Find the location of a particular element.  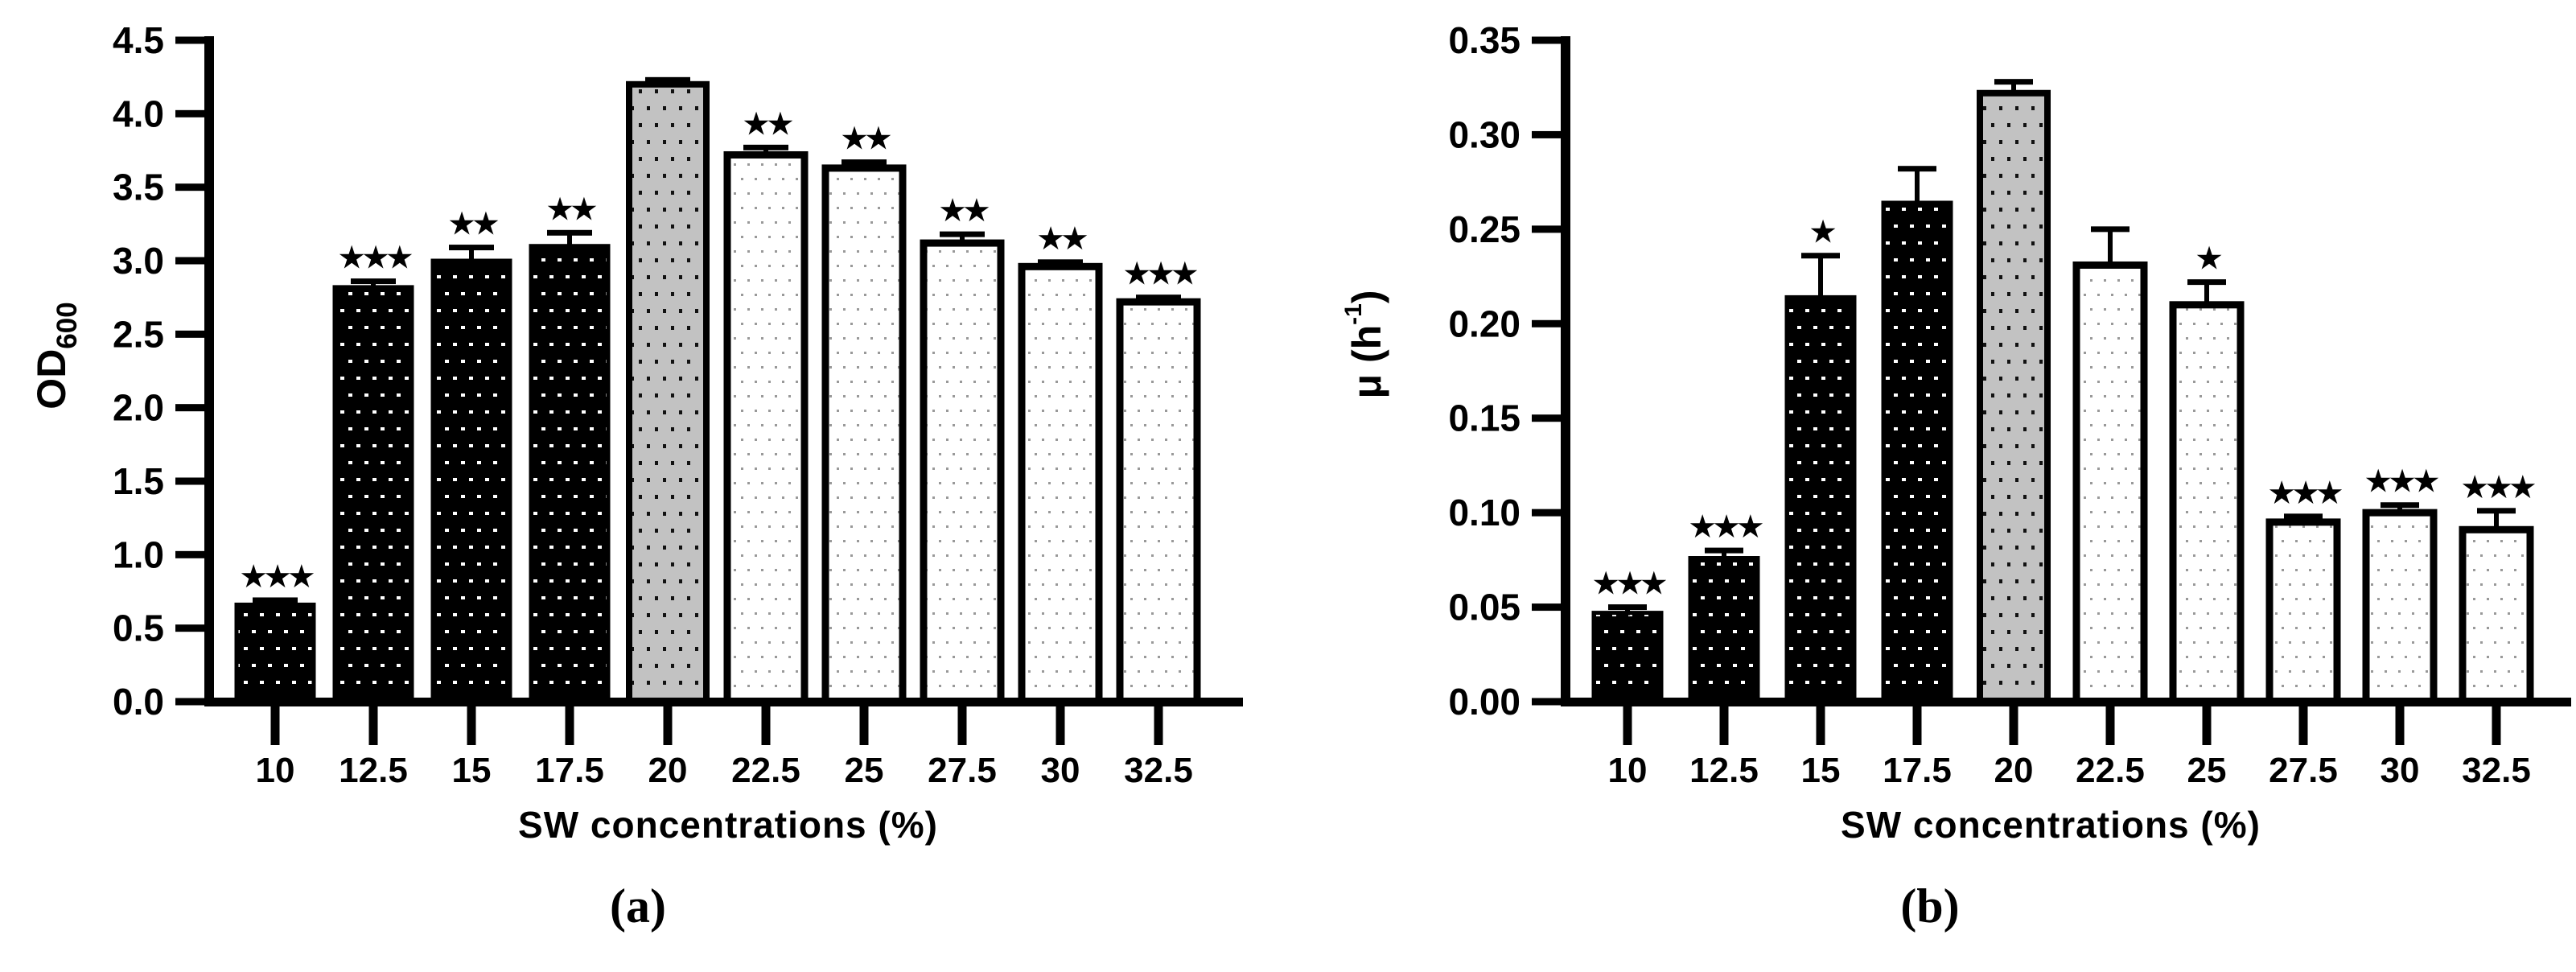

y-tick-label: 2.5 is located at coordinates (138, 334).